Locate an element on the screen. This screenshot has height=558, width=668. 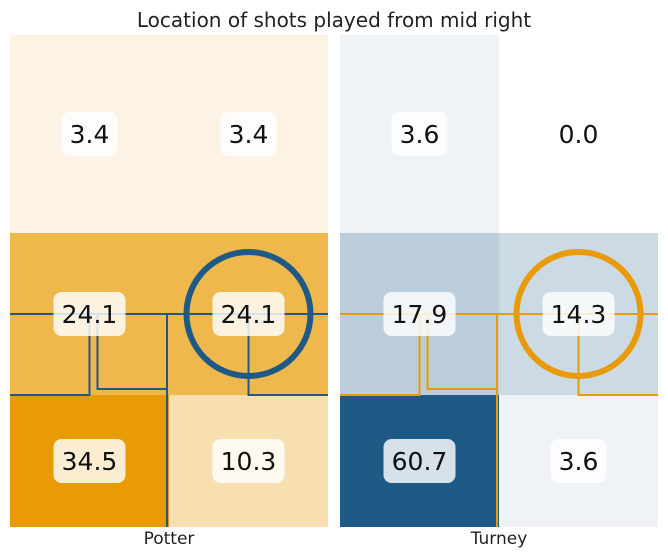
value-label: 0.0 is located at coordinates (579, 134).